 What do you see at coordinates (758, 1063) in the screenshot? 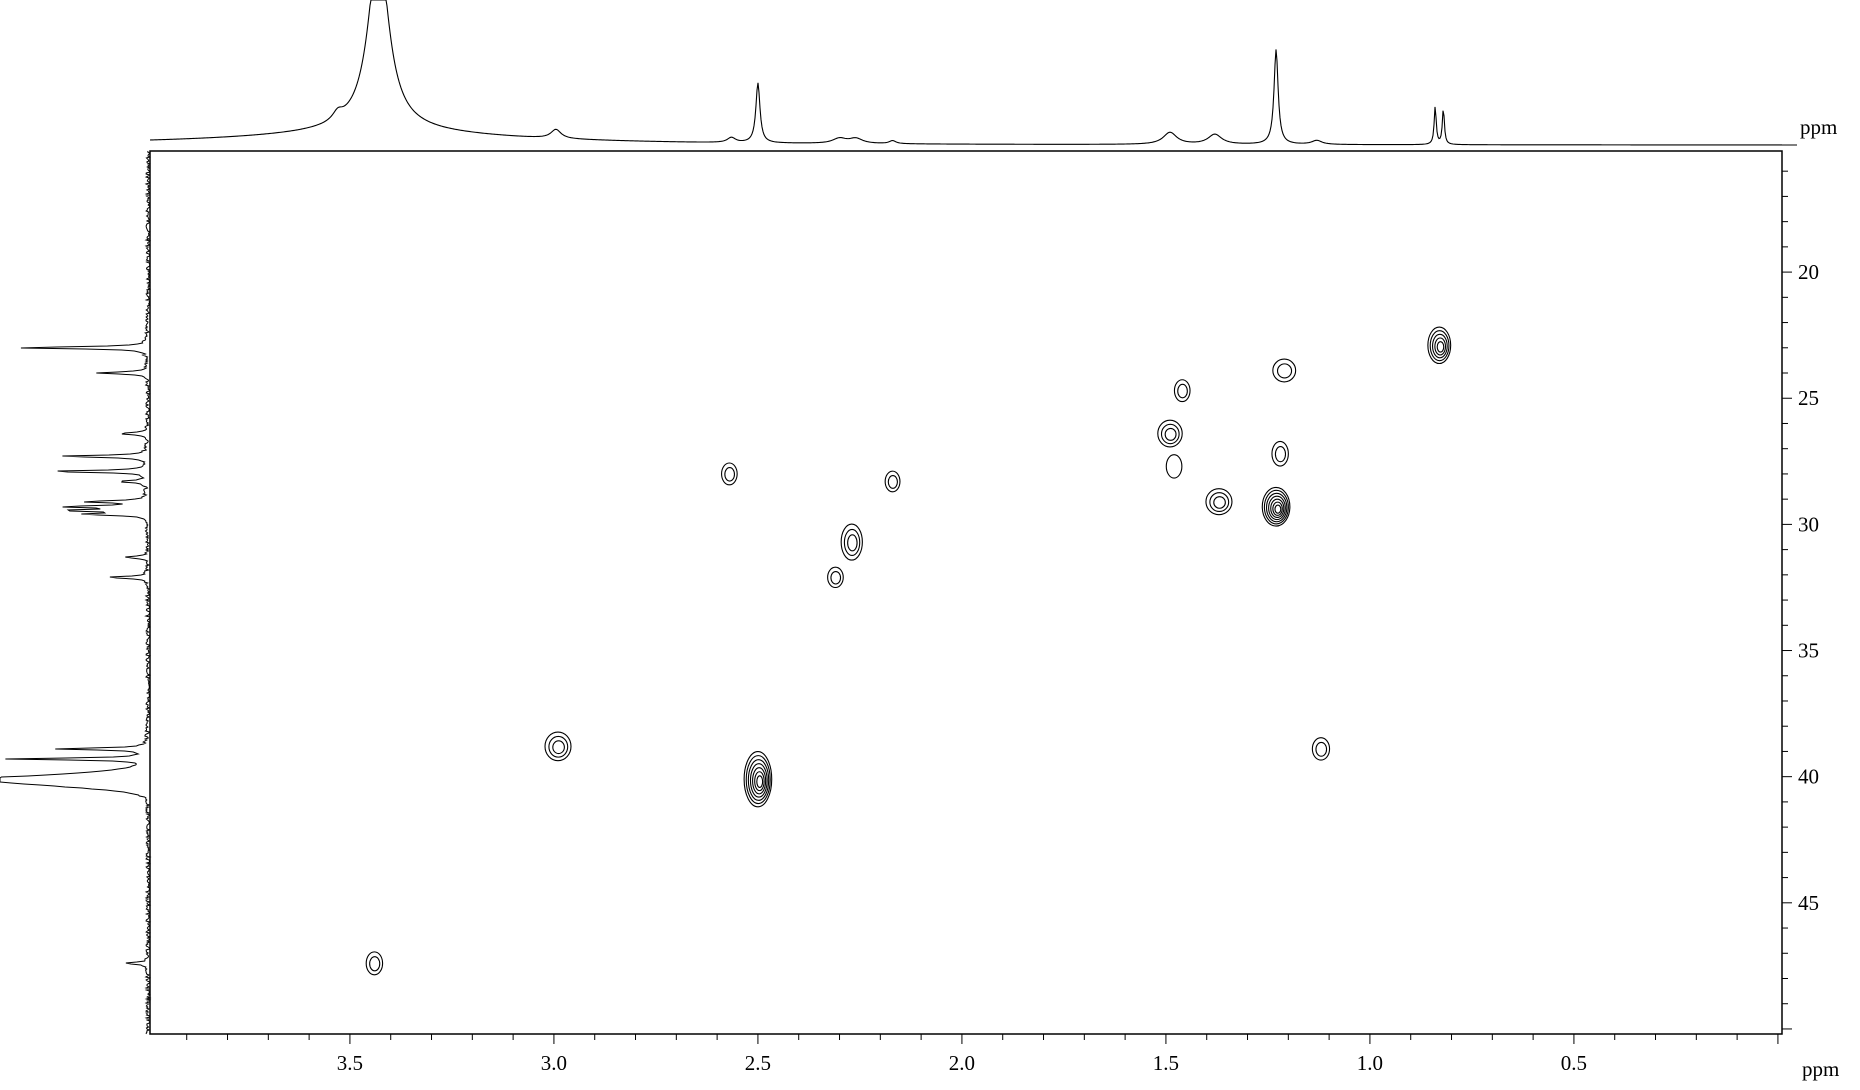
I see `x-tick-label: 2.5` at bounding box center [758, 1063].